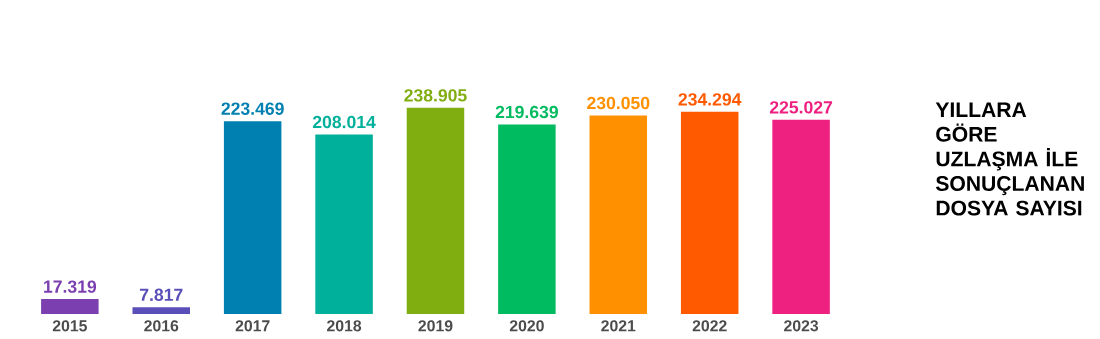 The width and height of the screenshot is (1100, 339). I want to click on data-label: 238.905, so click(435, 95).